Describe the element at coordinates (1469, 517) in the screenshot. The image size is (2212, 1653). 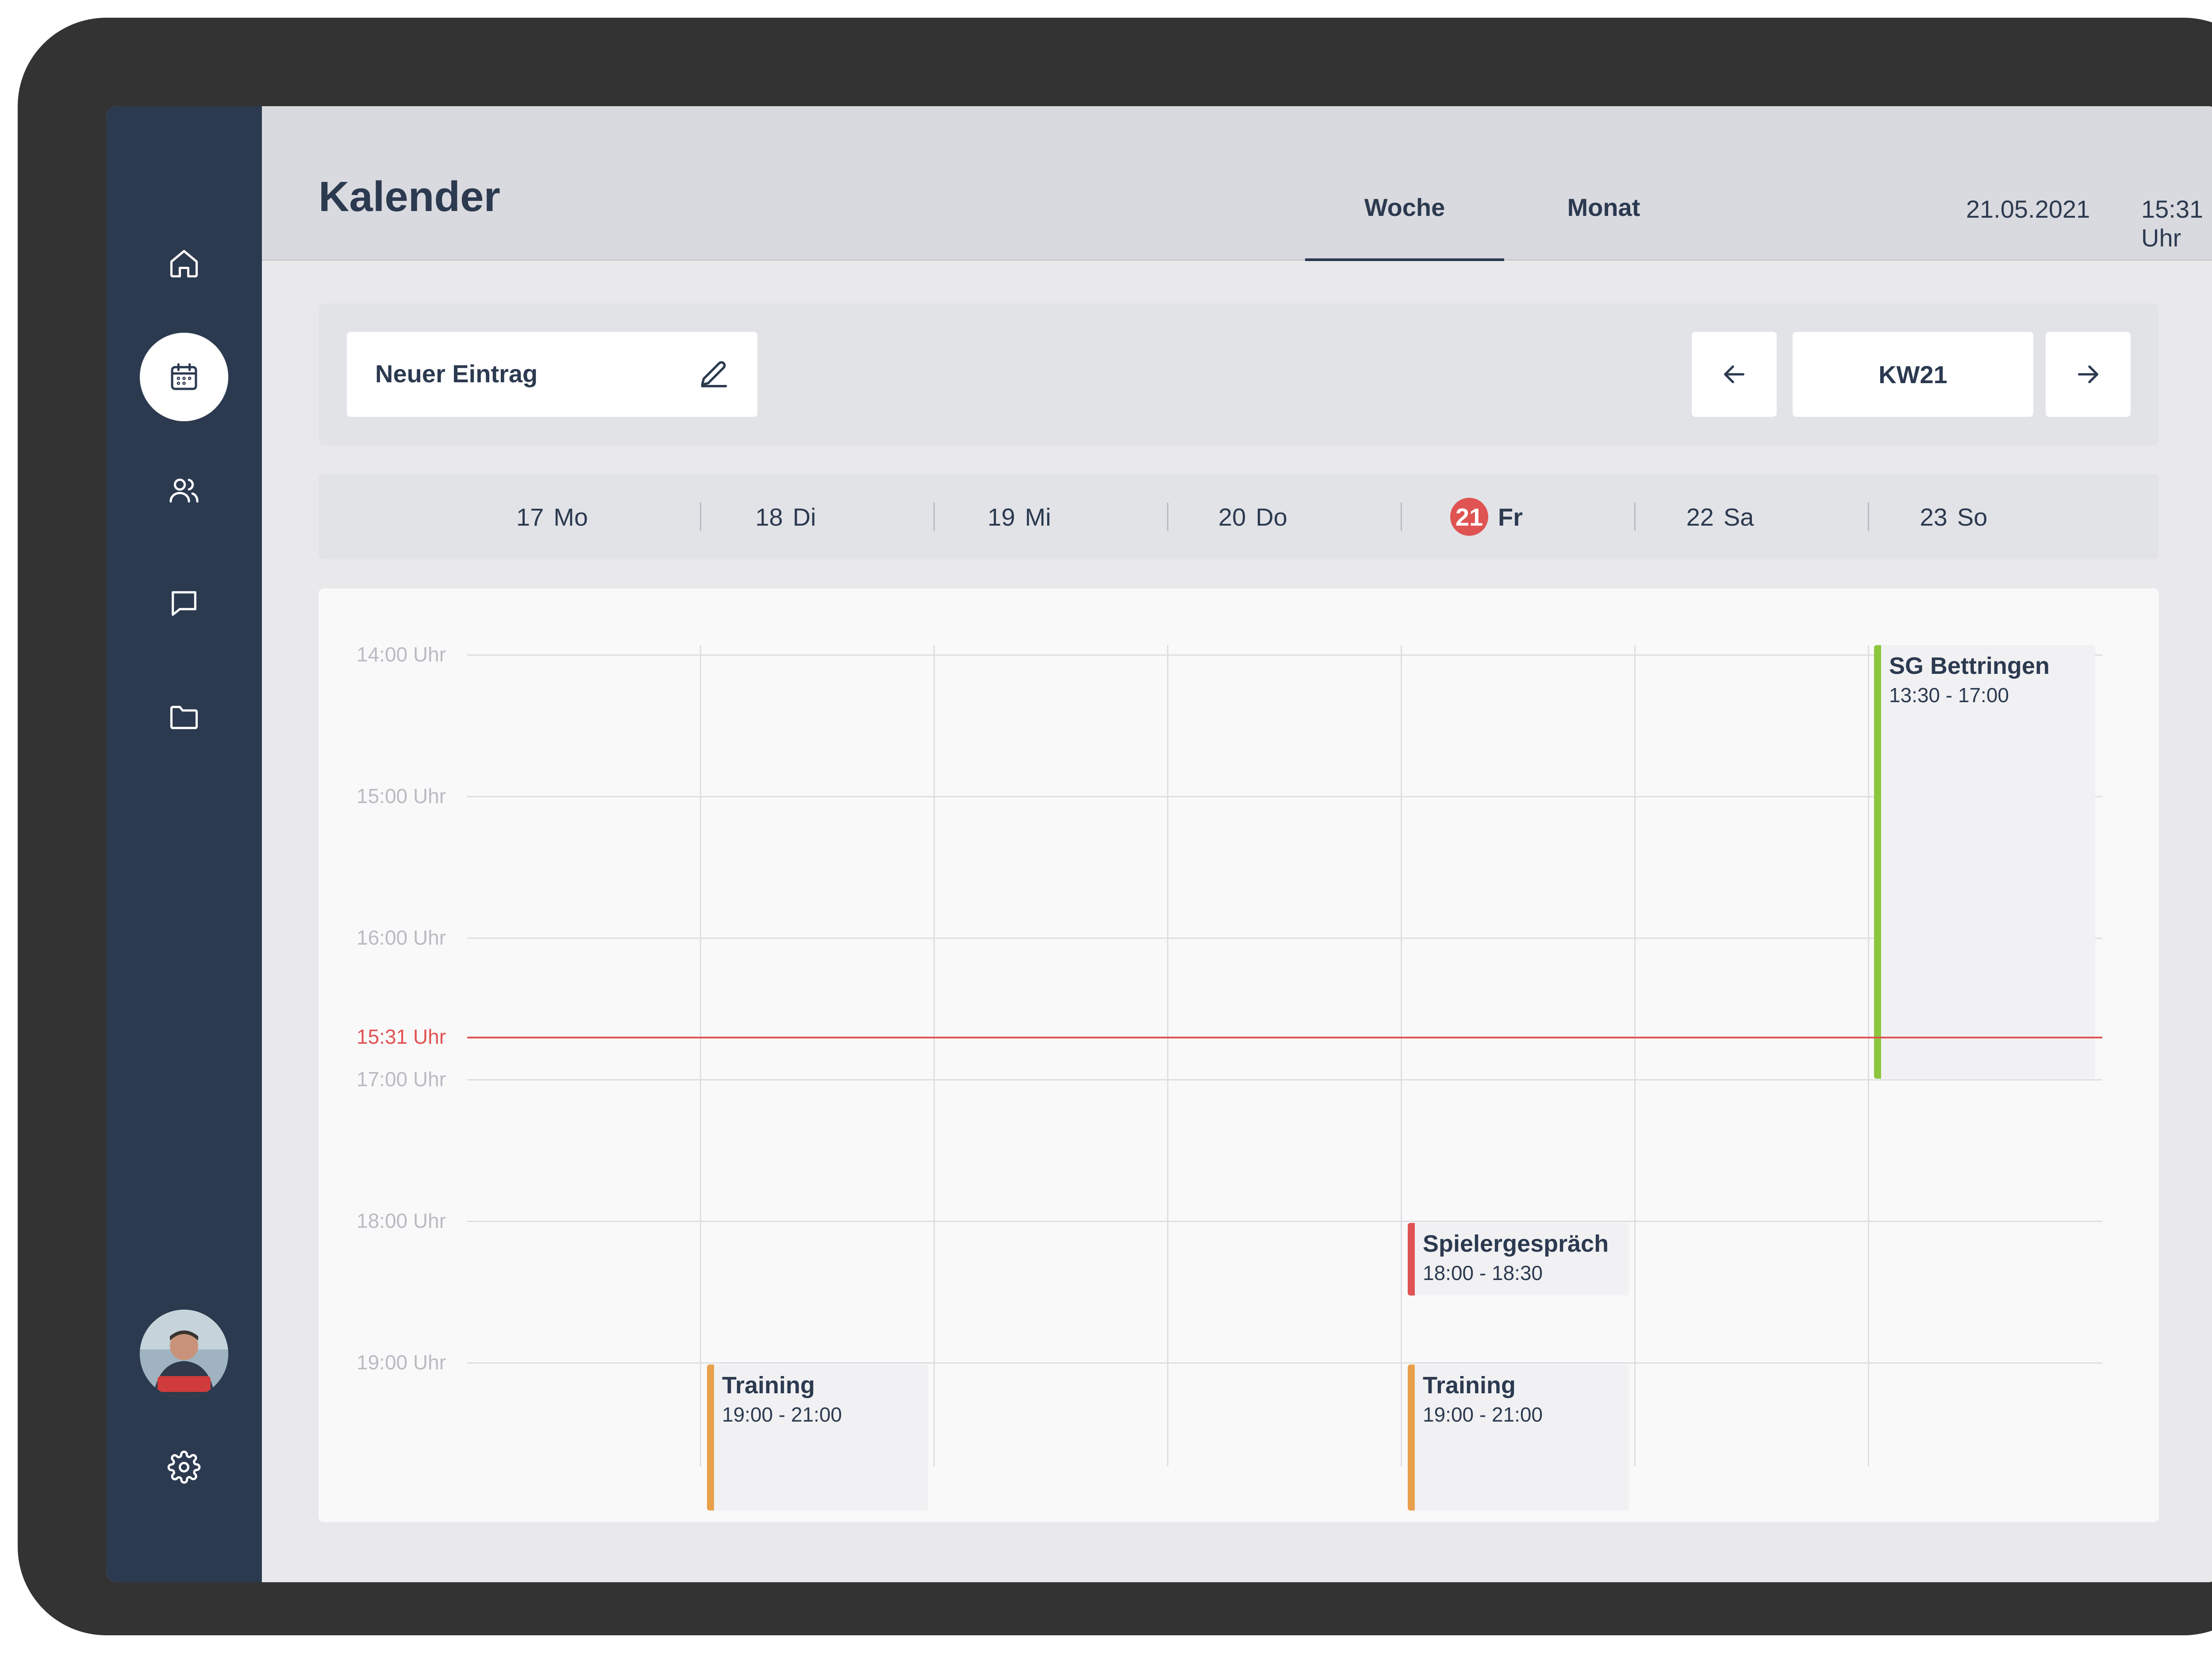
I see `today-badge: 21` at that location.